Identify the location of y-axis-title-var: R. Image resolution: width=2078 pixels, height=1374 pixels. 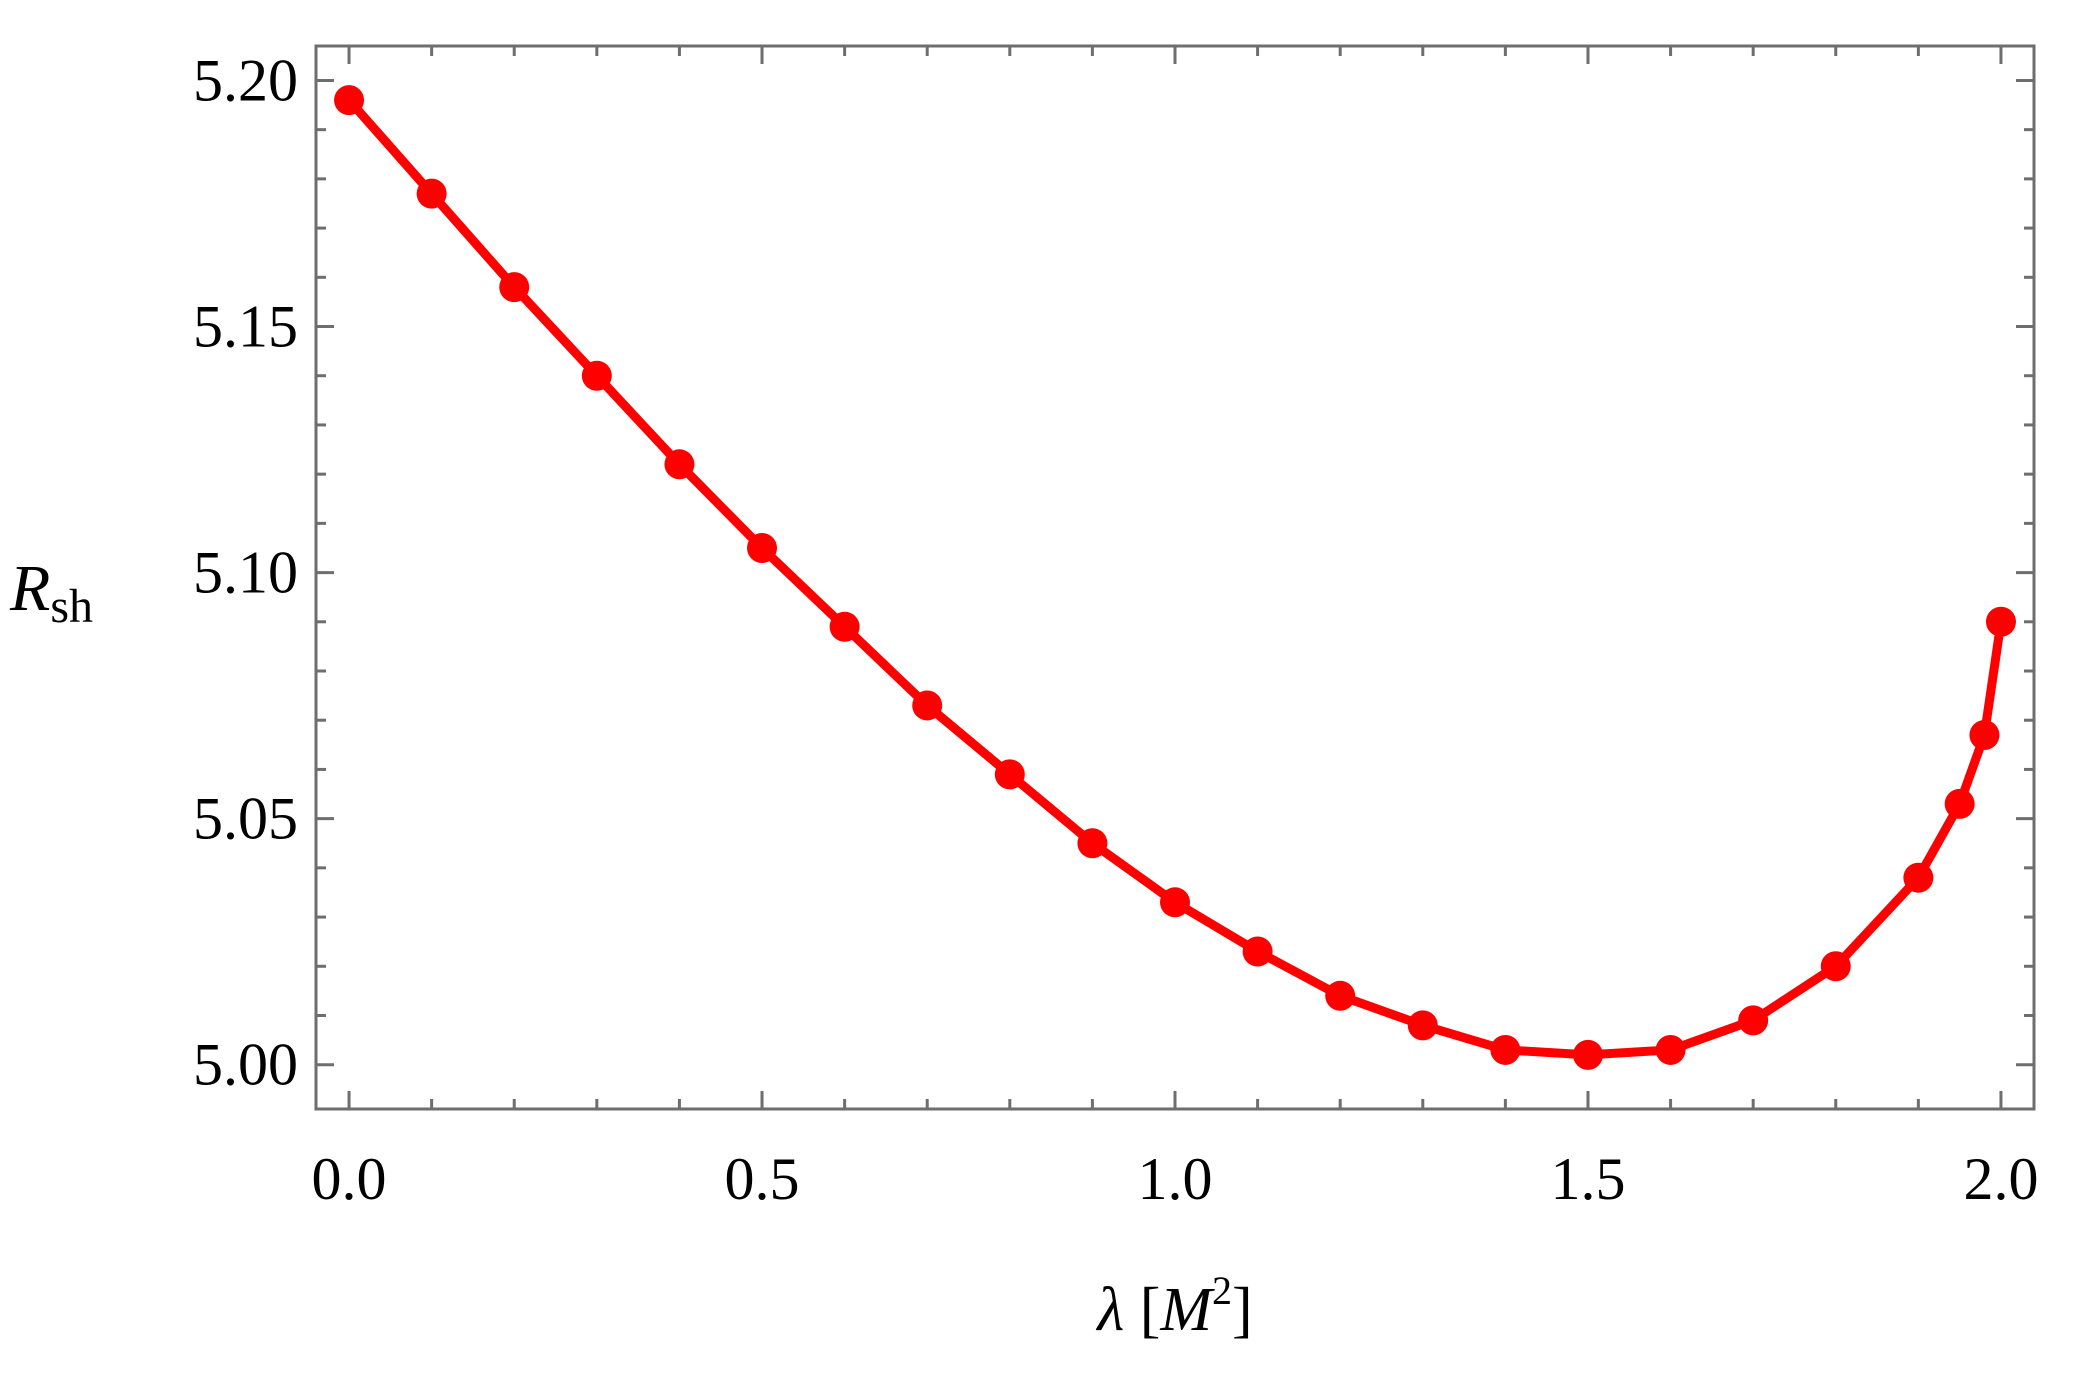
(29, 588).